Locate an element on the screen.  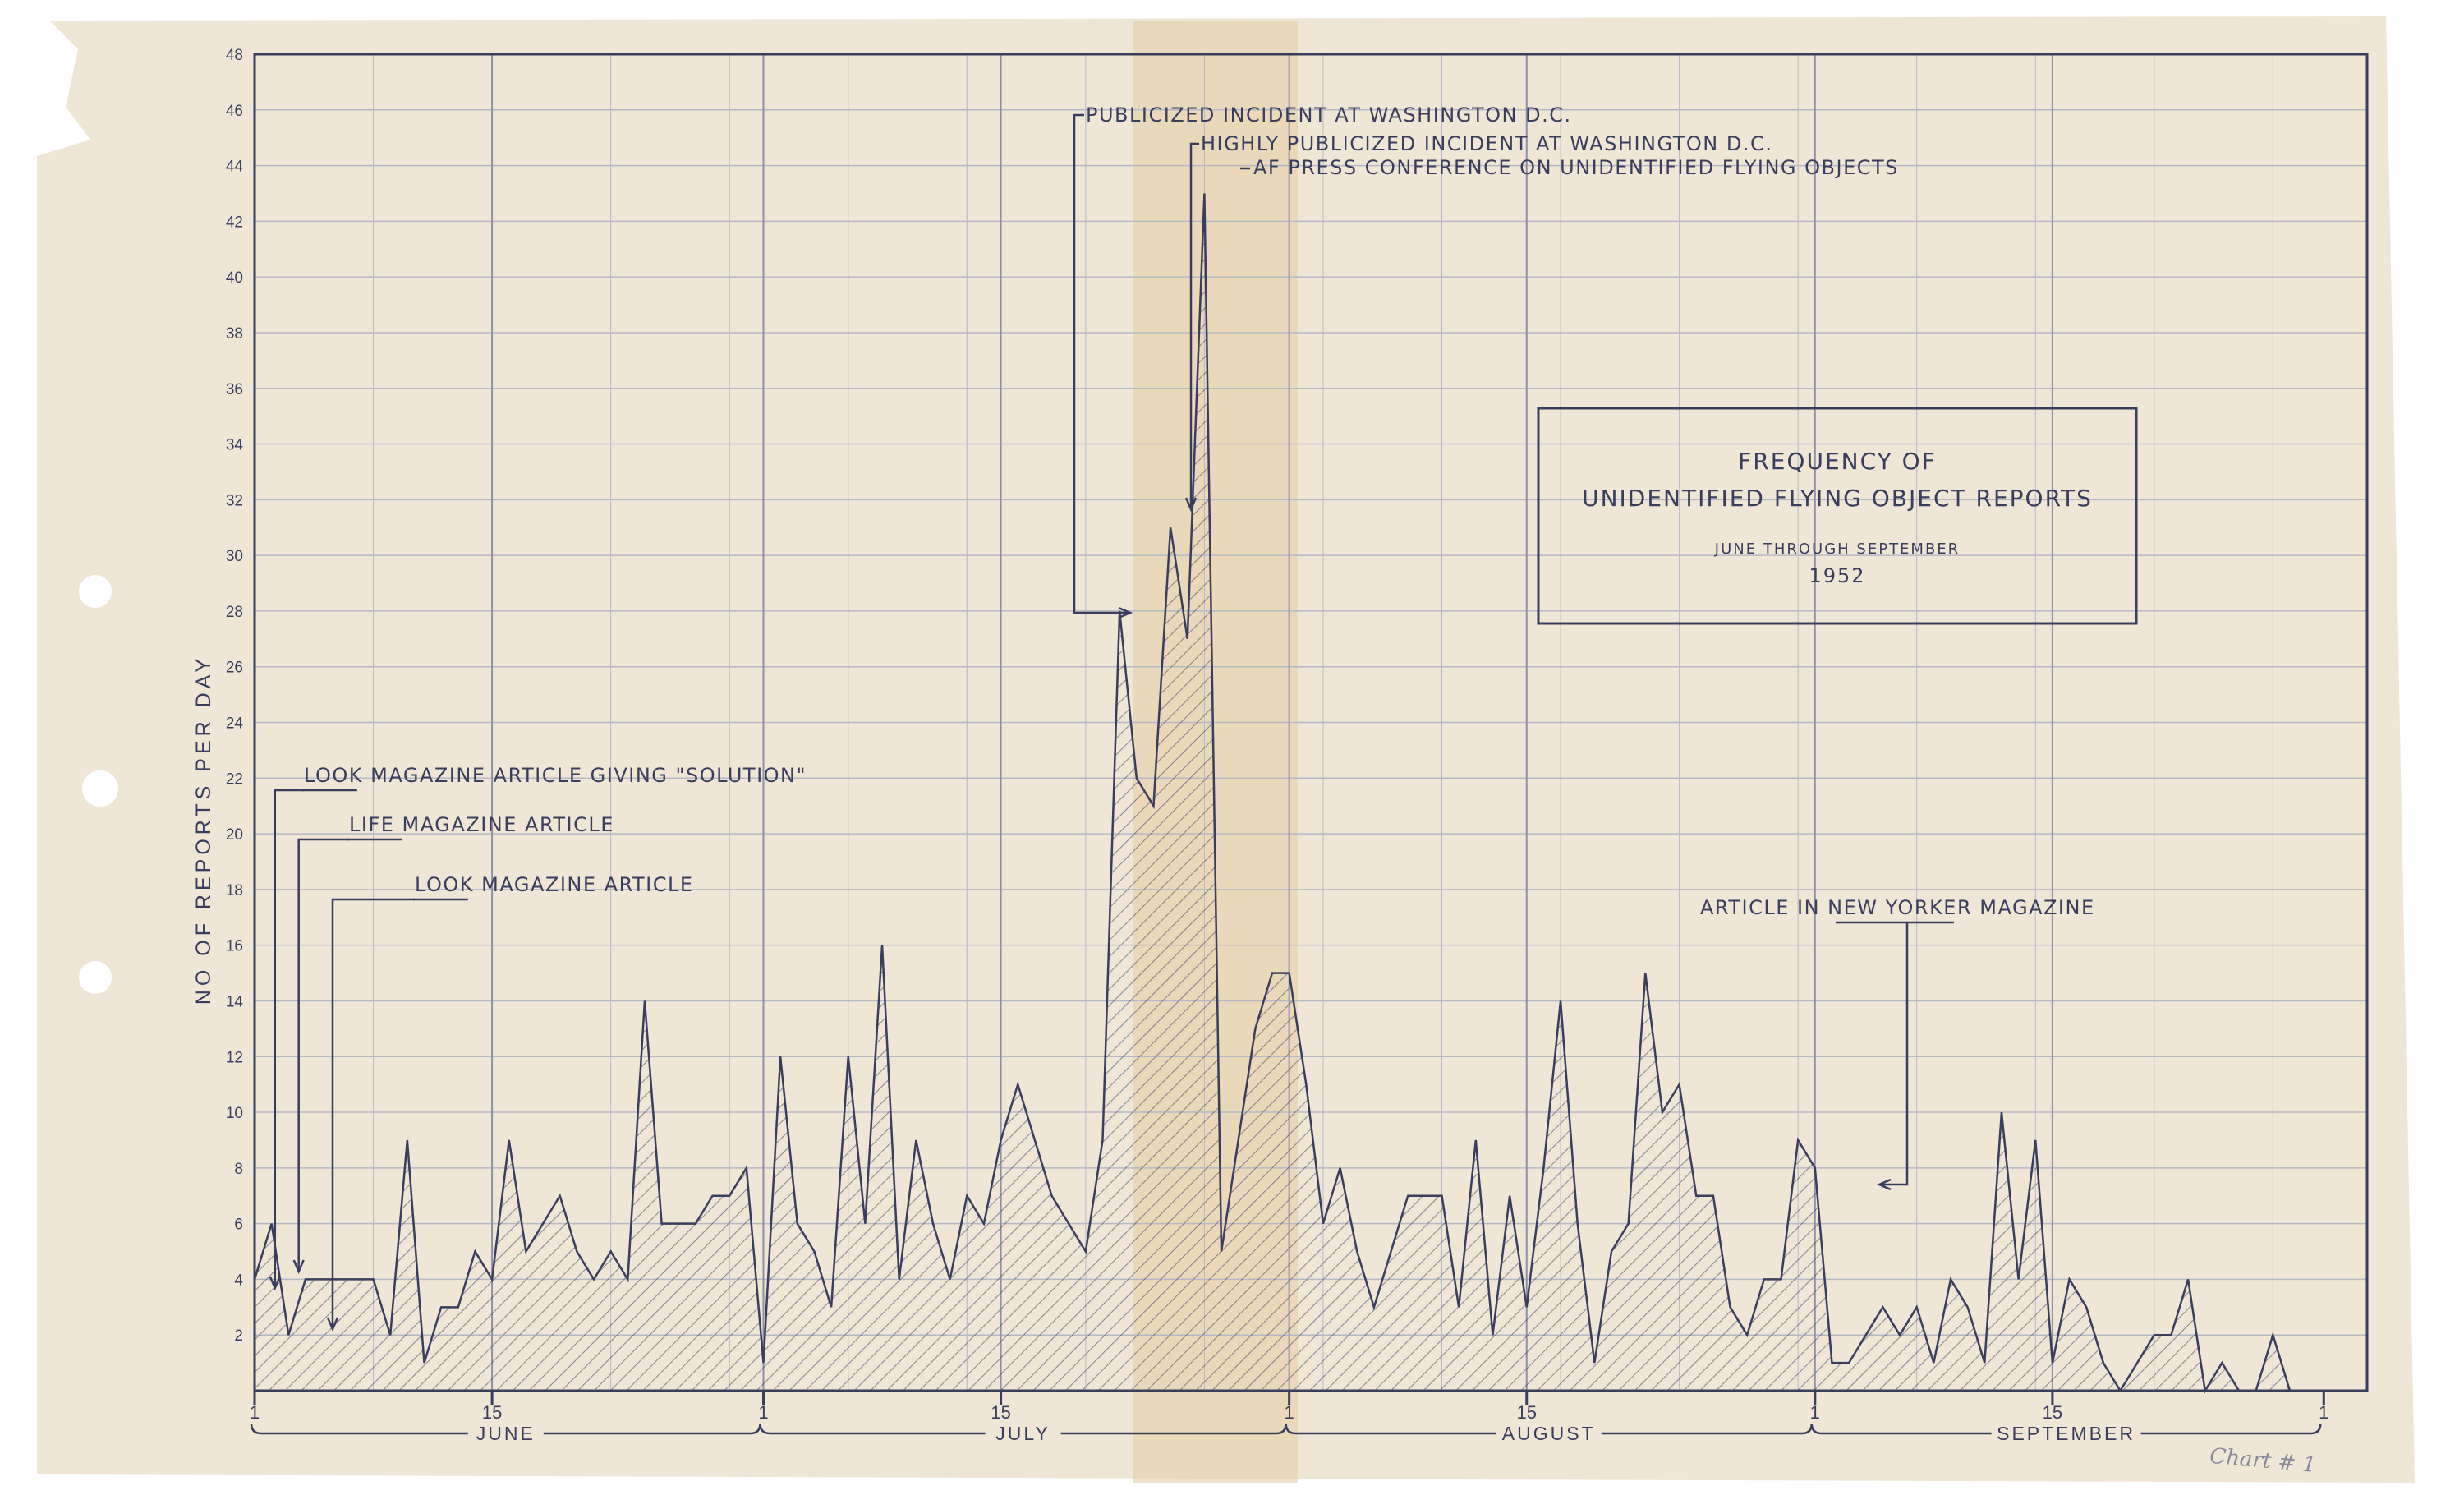
chart-title: FREQUENCY OF is located at coordinates (1837, 461).